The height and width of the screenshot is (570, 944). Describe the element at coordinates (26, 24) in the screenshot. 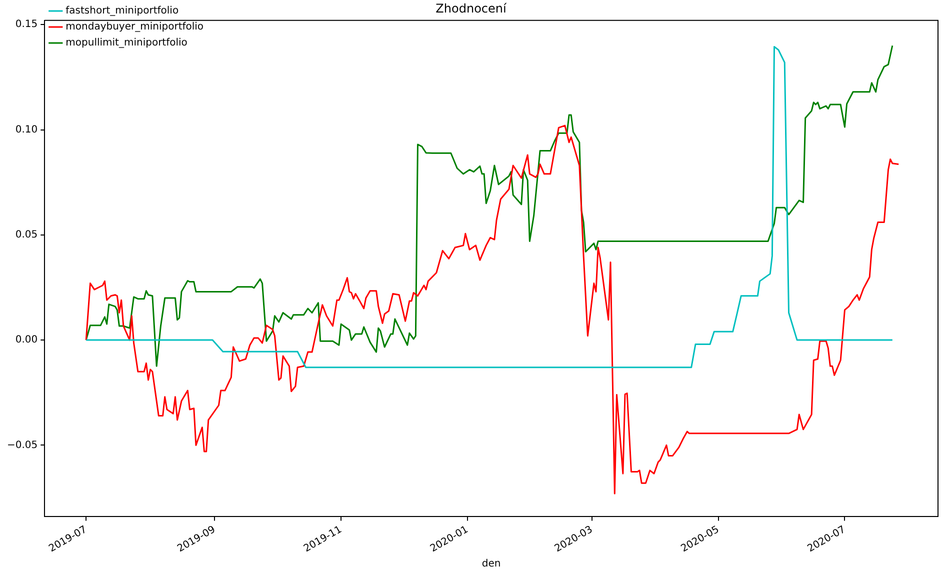

I see `y-tick-label: 0.15` at that location.